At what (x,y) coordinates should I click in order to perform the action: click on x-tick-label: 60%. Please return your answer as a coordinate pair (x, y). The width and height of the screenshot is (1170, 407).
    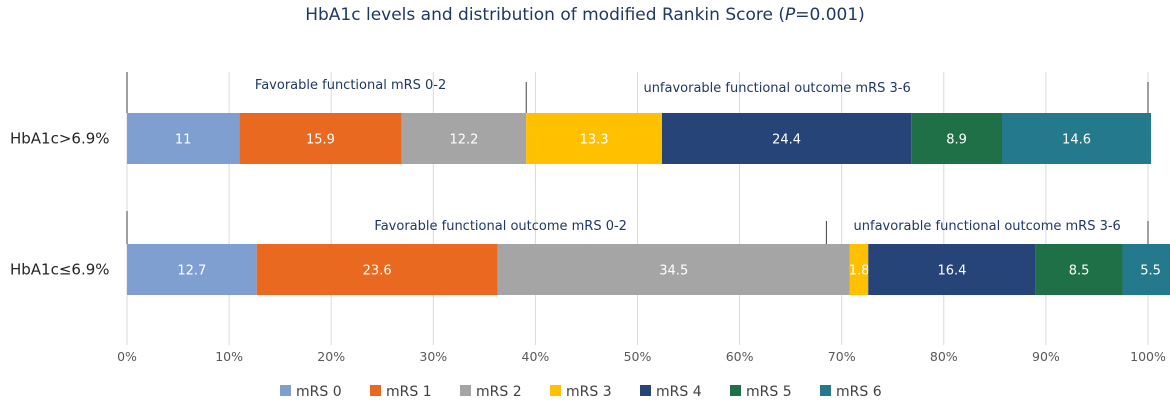
    Looking at the image, I should click on (740, 356).